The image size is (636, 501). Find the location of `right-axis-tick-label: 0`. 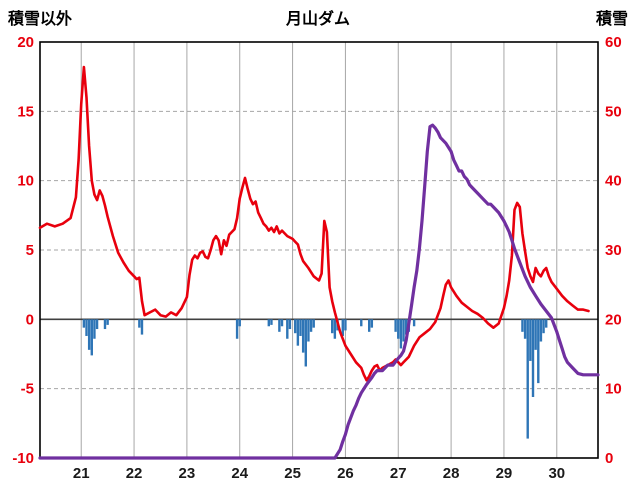

right-axis-tick-label: 0 is located at coordinates (609, 458).